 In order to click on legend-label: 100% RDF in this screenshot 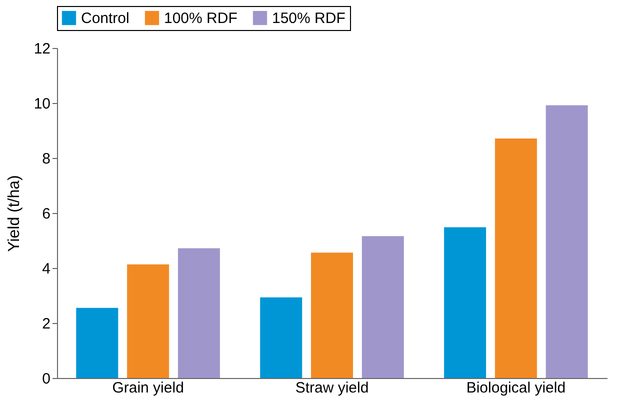, I will do `click(201, 18)`.